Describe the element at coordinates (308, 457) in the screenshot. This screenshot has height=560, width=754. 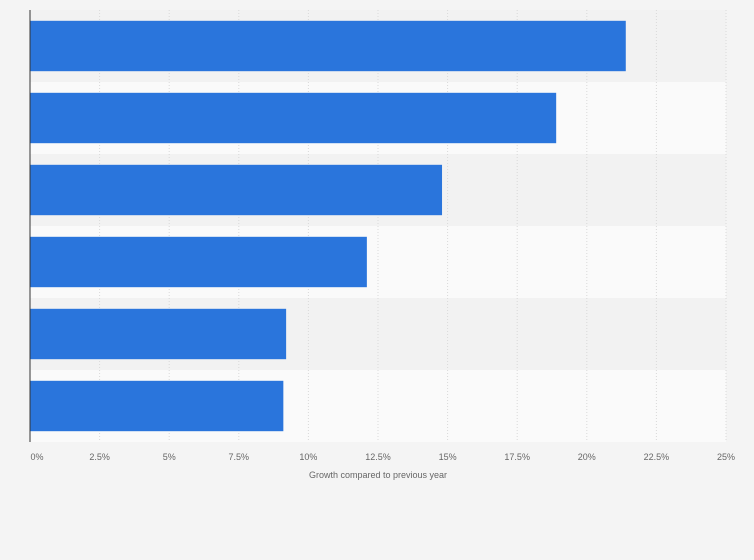
I see `x-tick-label: 10%` at that location.